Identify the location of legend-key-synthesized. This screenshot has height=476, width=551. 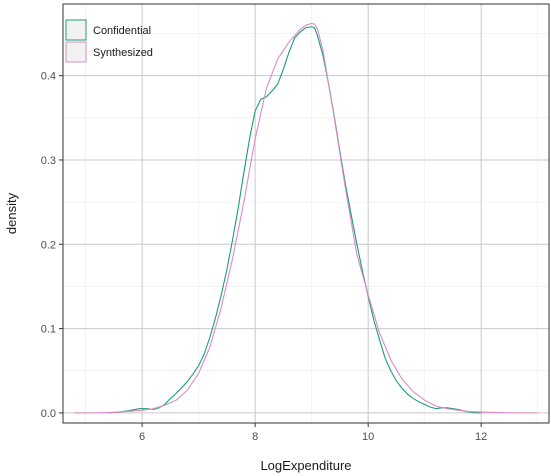
(76, 52).